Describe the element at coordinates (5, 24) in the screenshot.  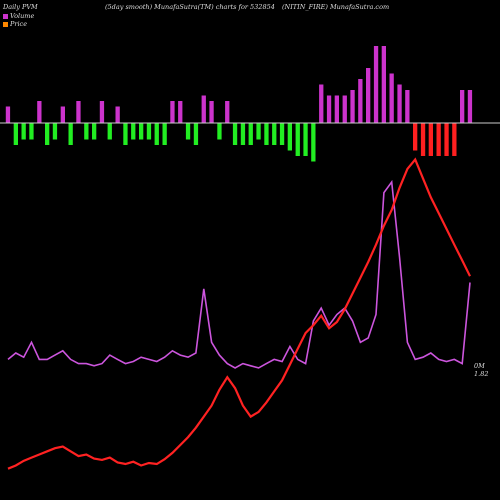
I see `legend-swatch-price` at that location.